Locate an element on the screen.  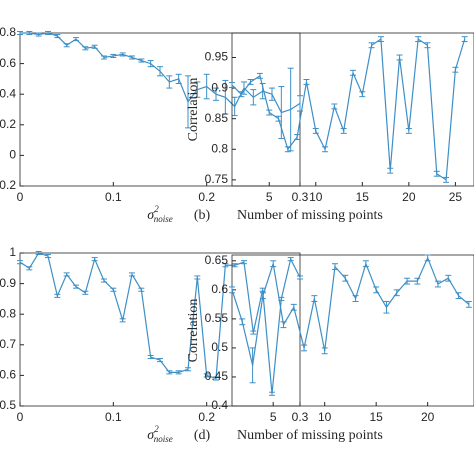
panel-label: (b) is located at coordinates (202, 215).